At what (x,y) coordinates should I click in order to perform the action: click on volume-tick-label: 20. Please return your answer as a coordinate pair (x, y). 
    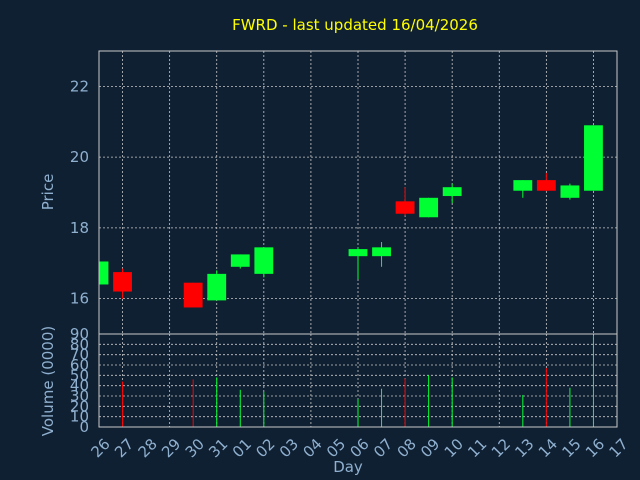
    Looking at the image, I should click on (79, 406).